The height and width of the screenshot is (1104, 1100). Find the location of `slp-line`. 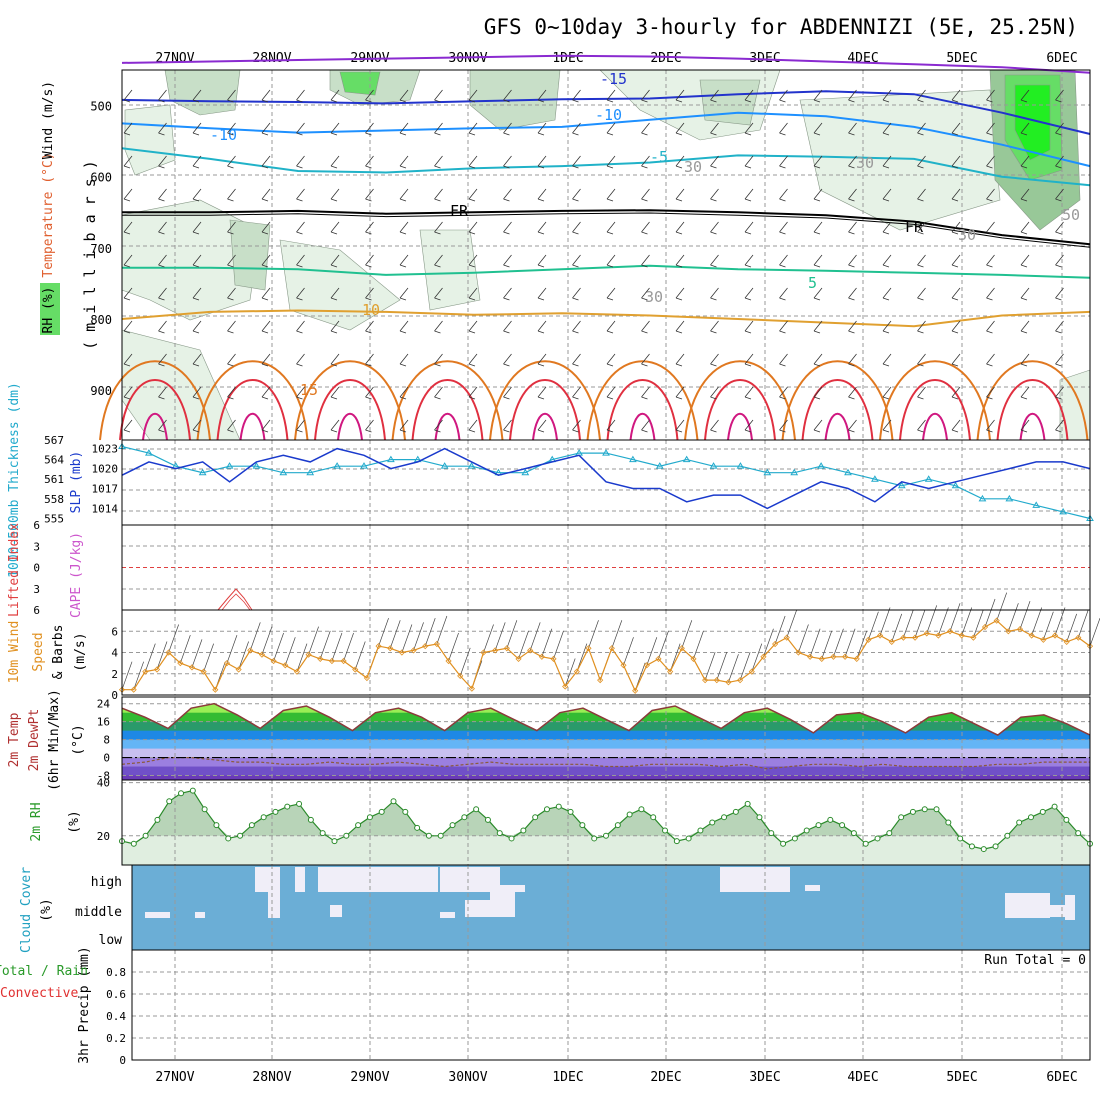

slp-line is located at coordinates (606, 478).